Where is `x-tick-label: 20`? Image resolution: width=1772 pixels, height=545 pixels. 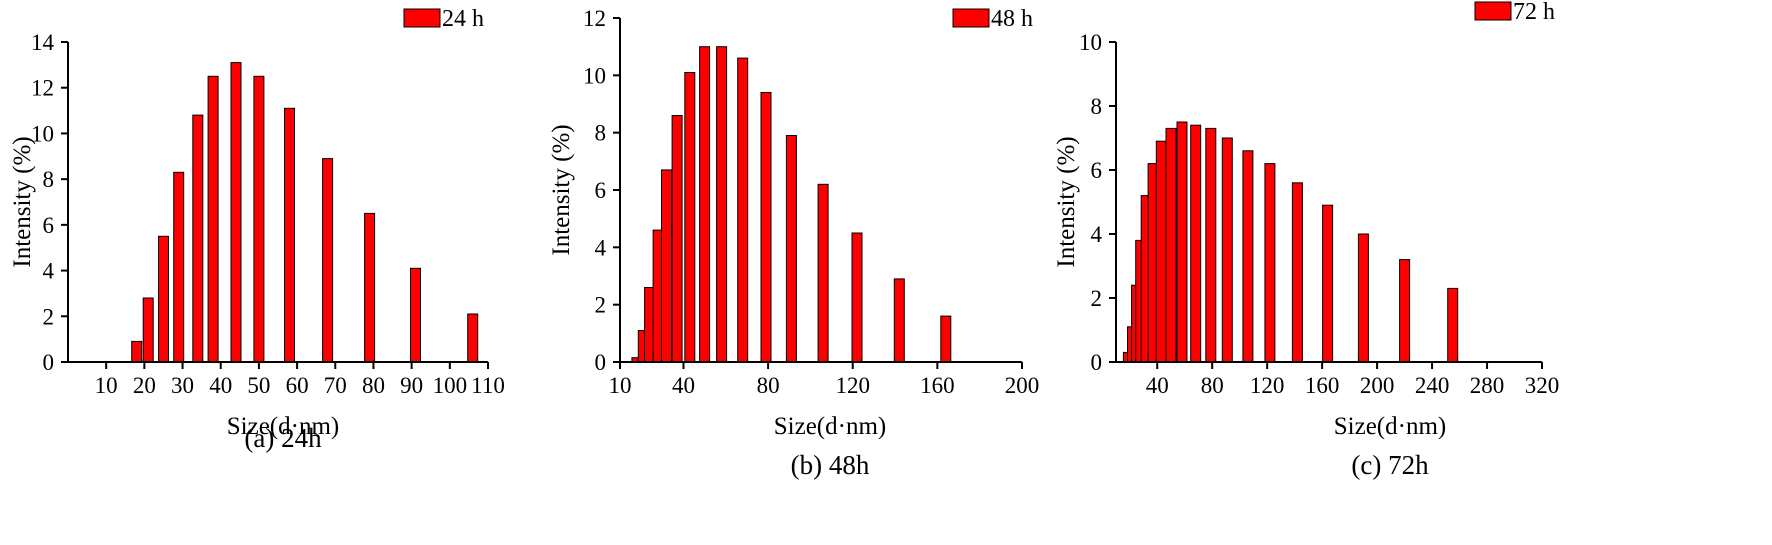
x-tick-label: 20 is located at coordinates (144, 385).